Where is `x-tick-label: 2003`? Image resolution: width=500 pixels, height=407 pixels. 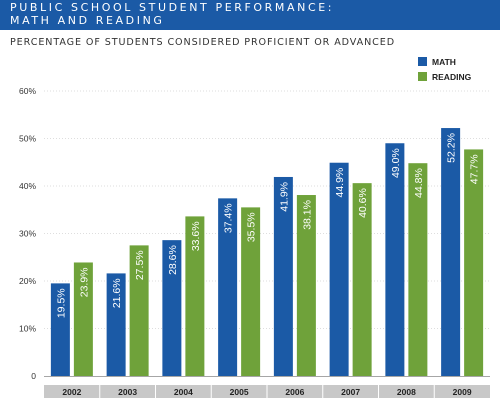 x-tick-label: 2003 is located at coordinates (127, 392).